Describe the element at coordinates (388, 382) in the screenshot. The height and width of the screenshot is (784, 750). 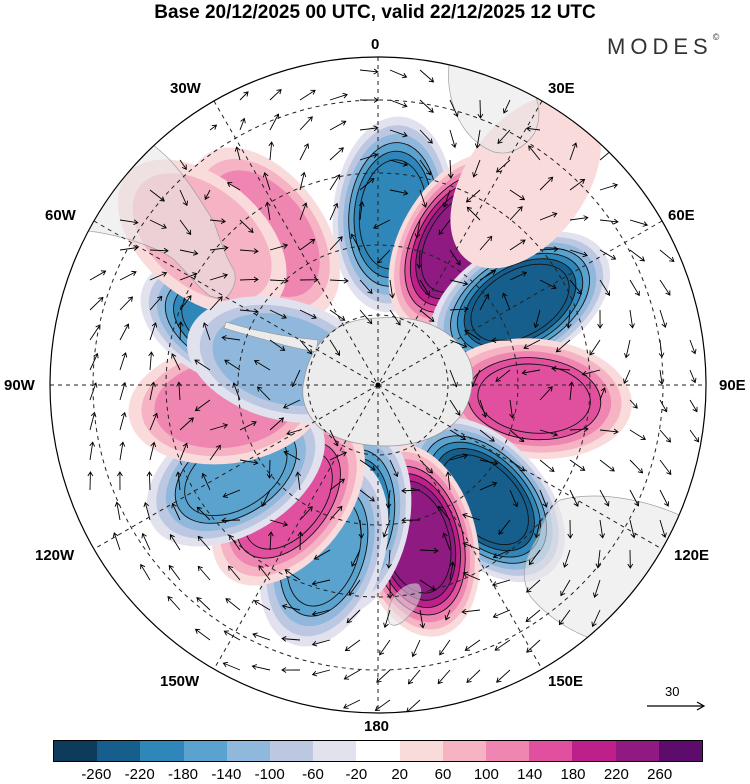
I see `antarctica-landmass` at that location.